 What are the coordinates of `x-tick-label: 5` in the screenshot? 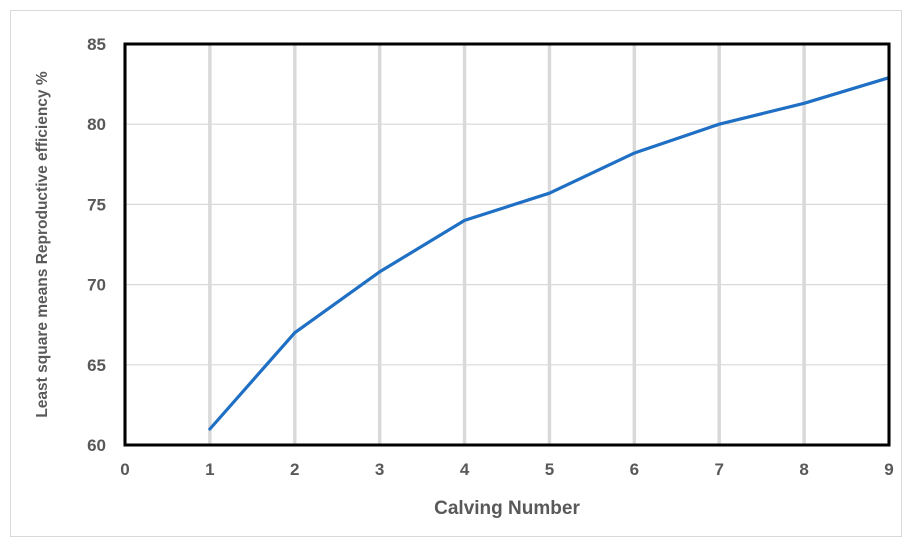 It's located at (549, 469).